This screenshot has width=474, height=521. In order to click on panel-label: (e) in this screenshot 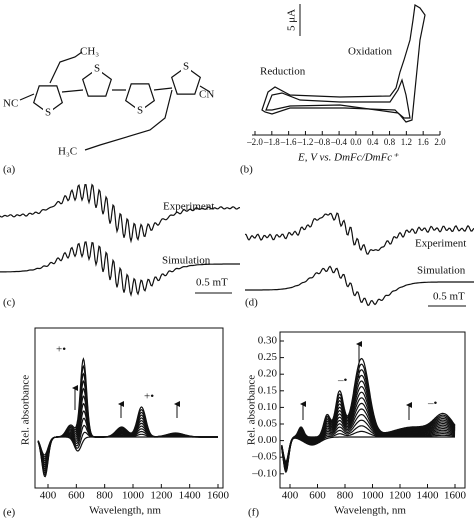, I will do `click(9, 513)`.